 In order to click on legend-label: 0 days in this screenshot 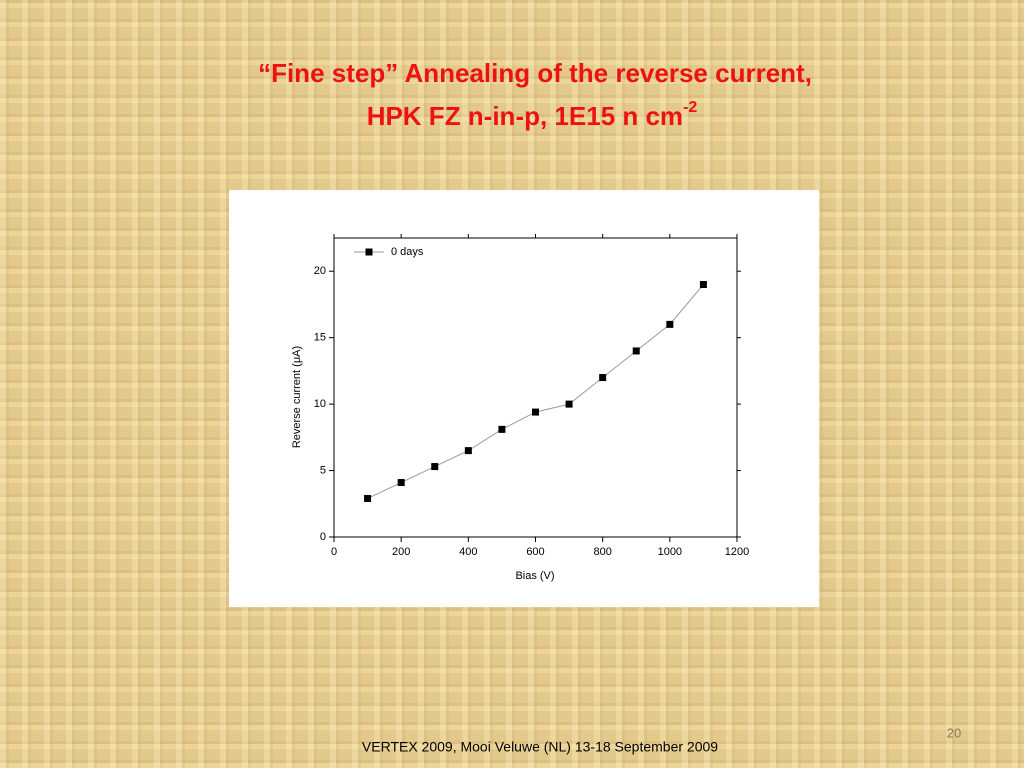, I will do `click(407, 252)`.